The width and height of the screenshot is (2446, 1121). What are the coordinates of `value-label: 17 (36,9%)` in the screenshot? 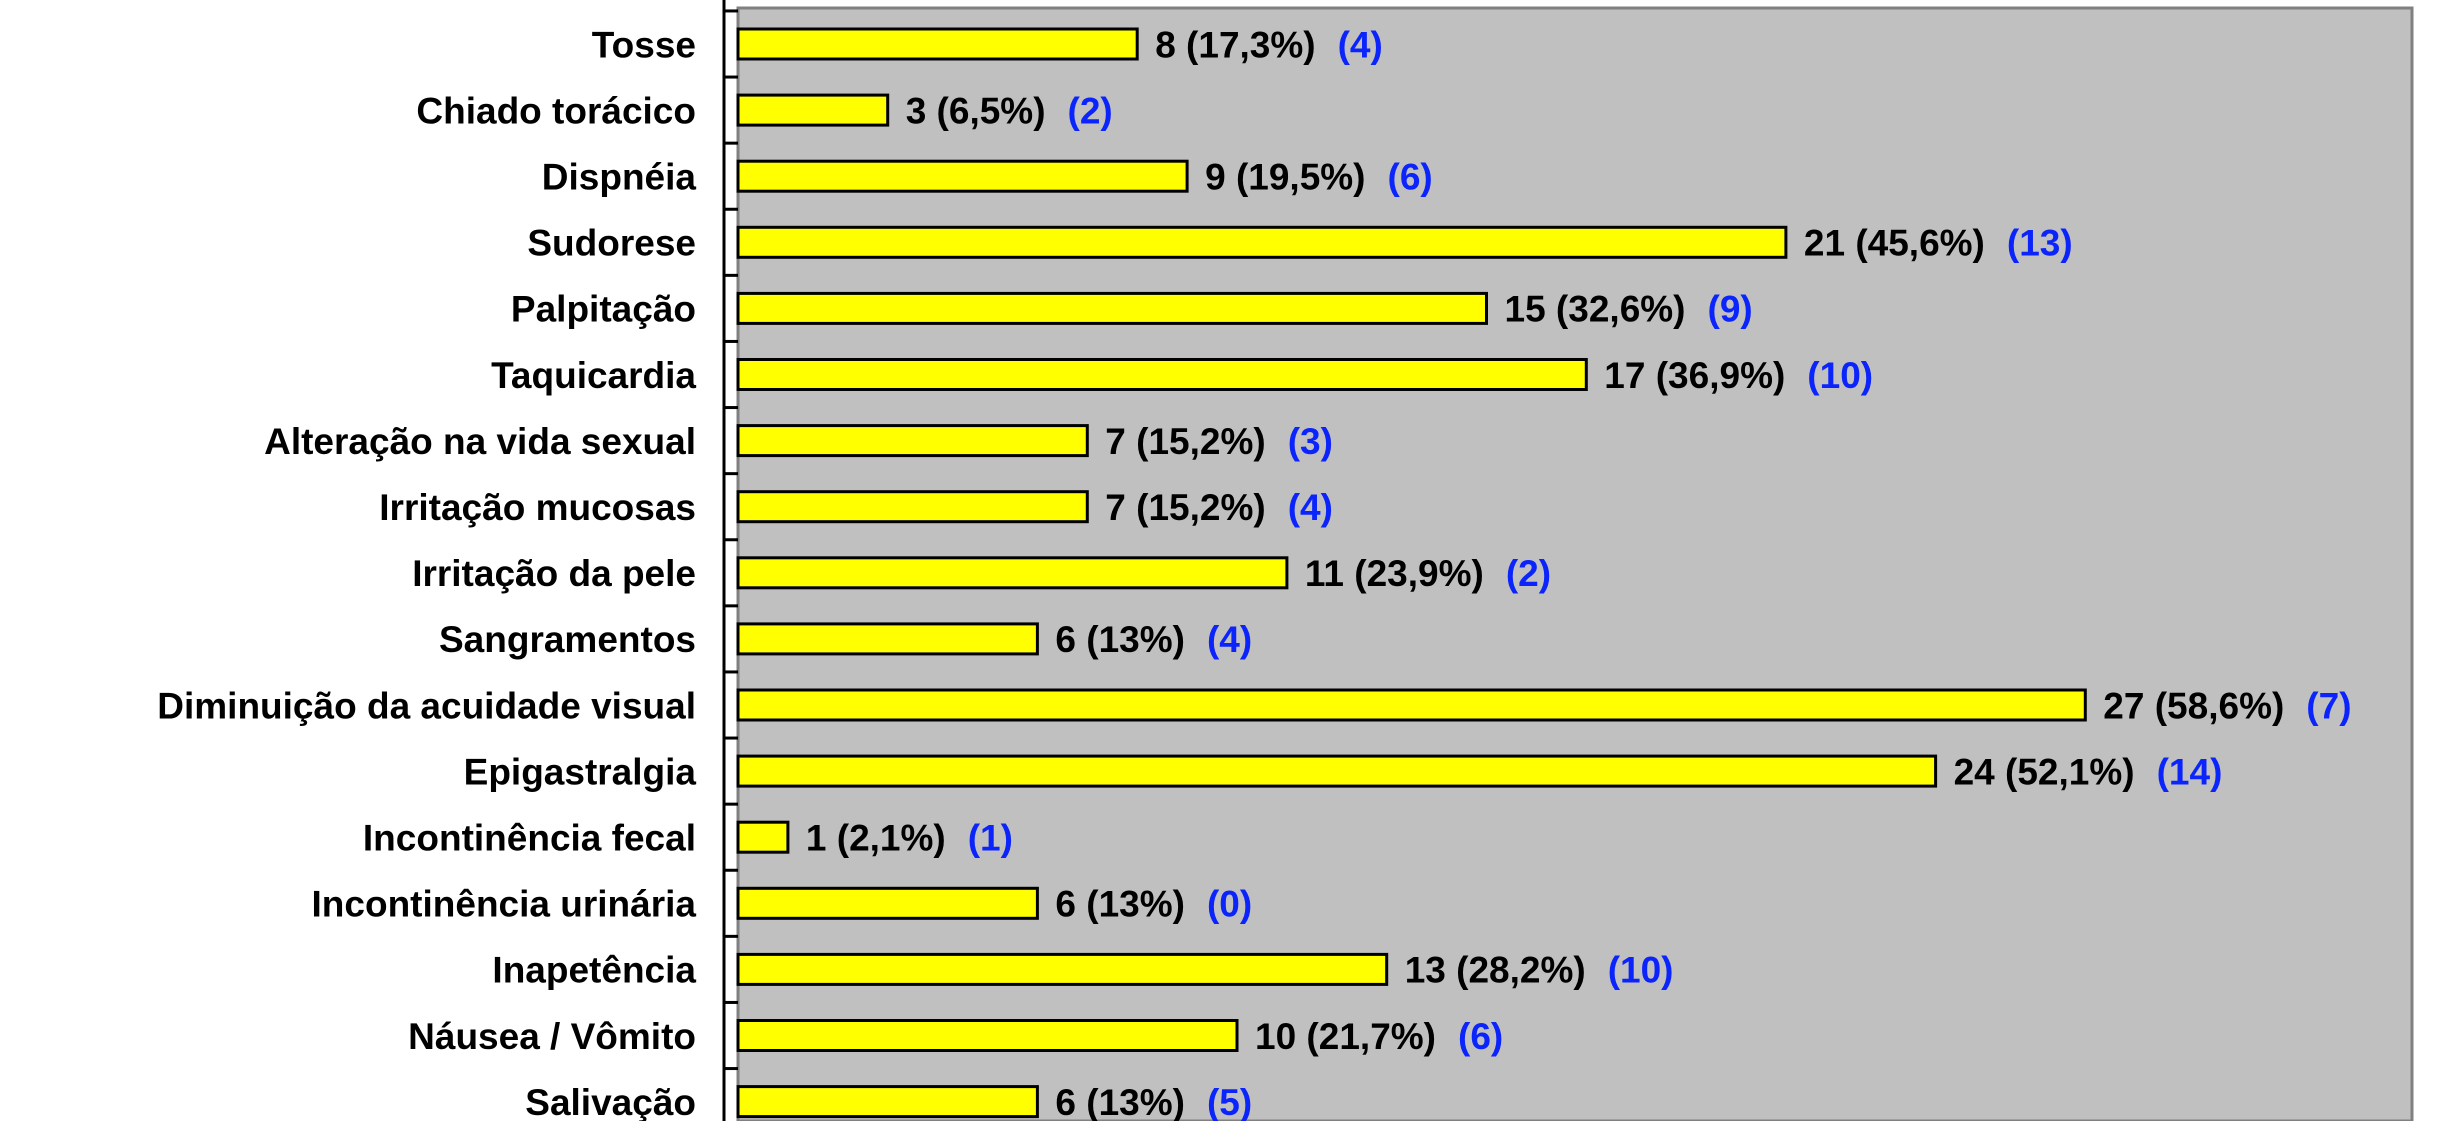 It's located at (1694, 375).